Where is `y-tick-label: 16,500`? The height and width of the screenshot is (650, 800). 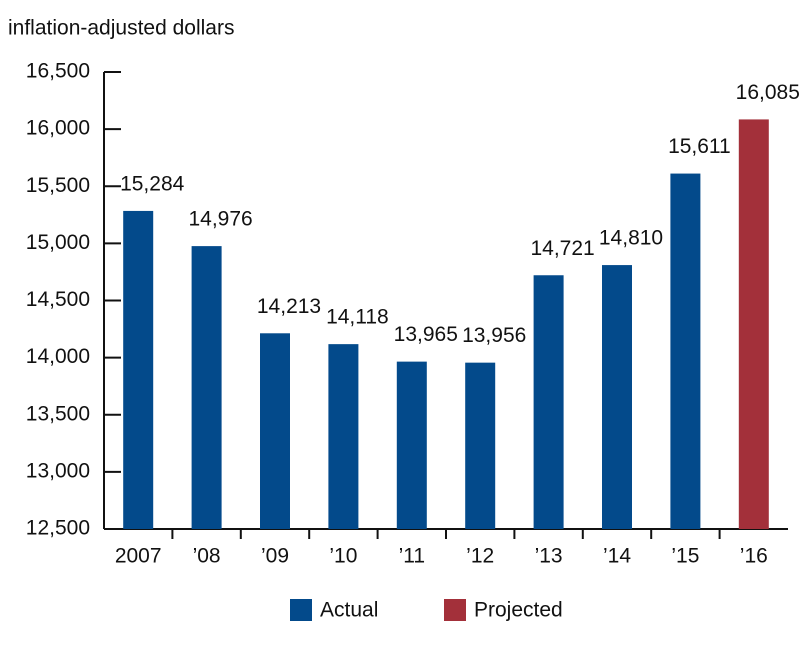
y-tick-label: 16,500 is located at coordinates (58, 71).